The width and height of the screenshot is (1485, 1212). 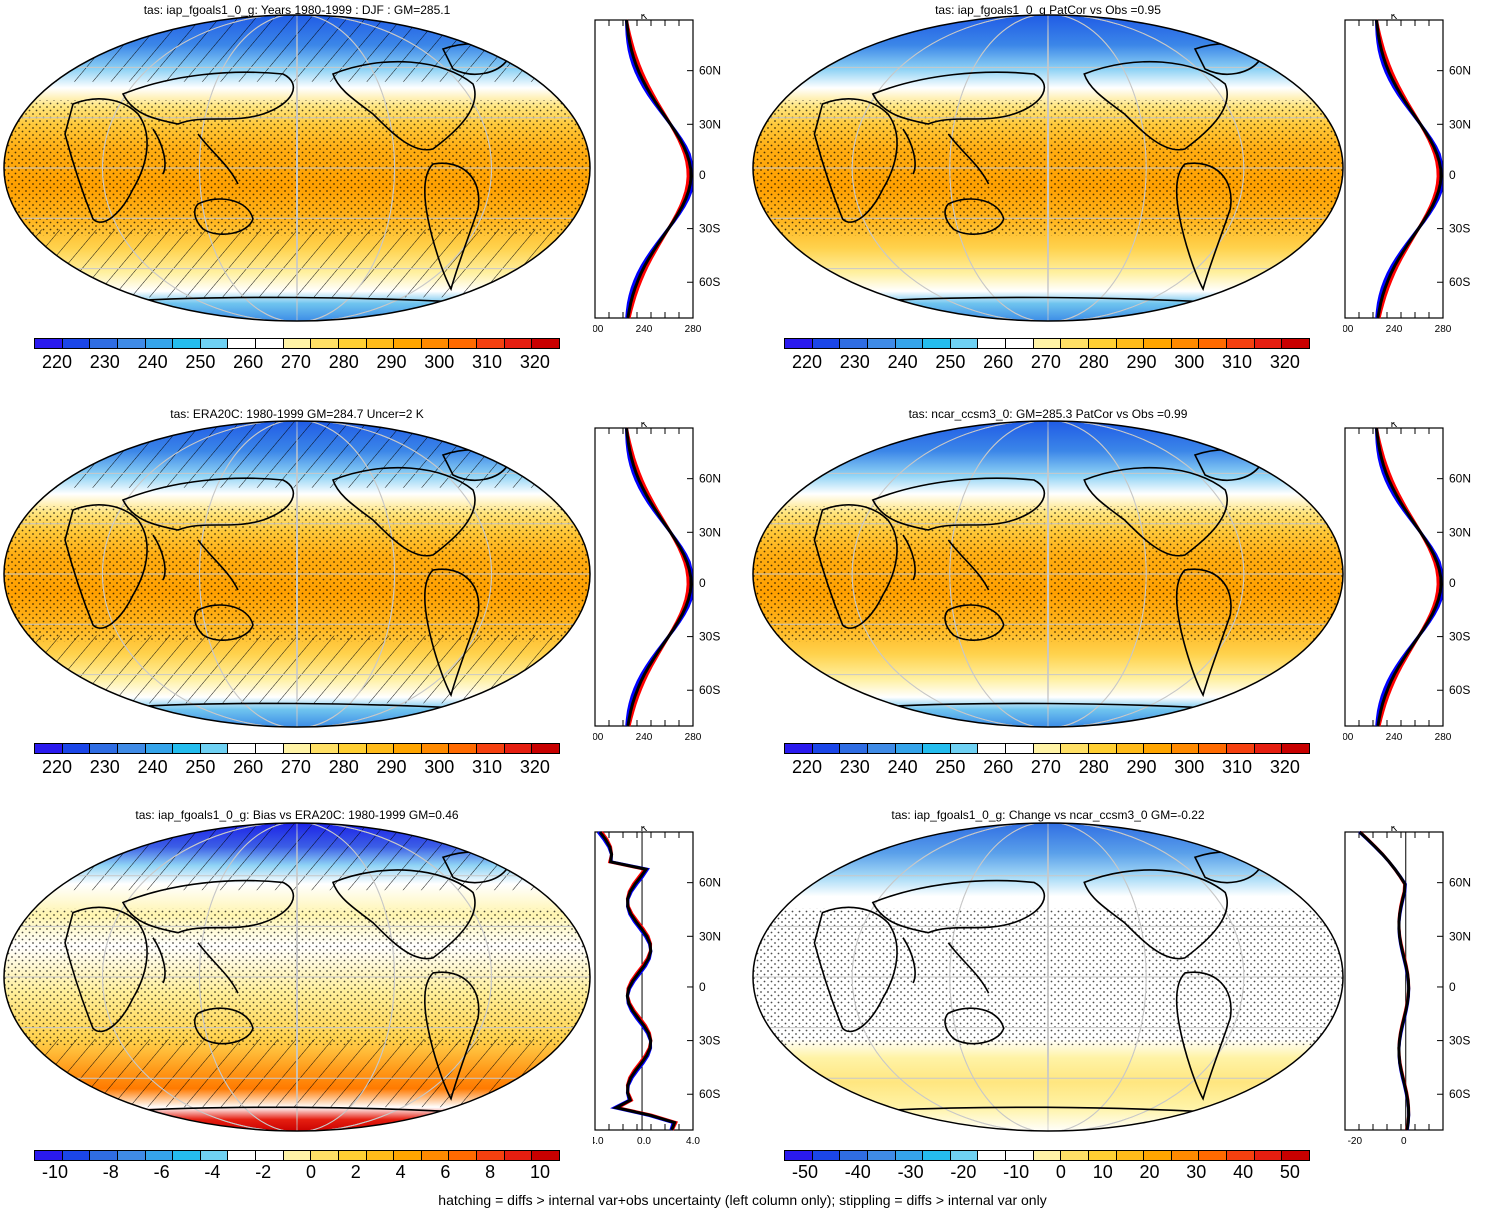 I want to click on colorbar-tick-label: -4, so click(x=212, y=1172).